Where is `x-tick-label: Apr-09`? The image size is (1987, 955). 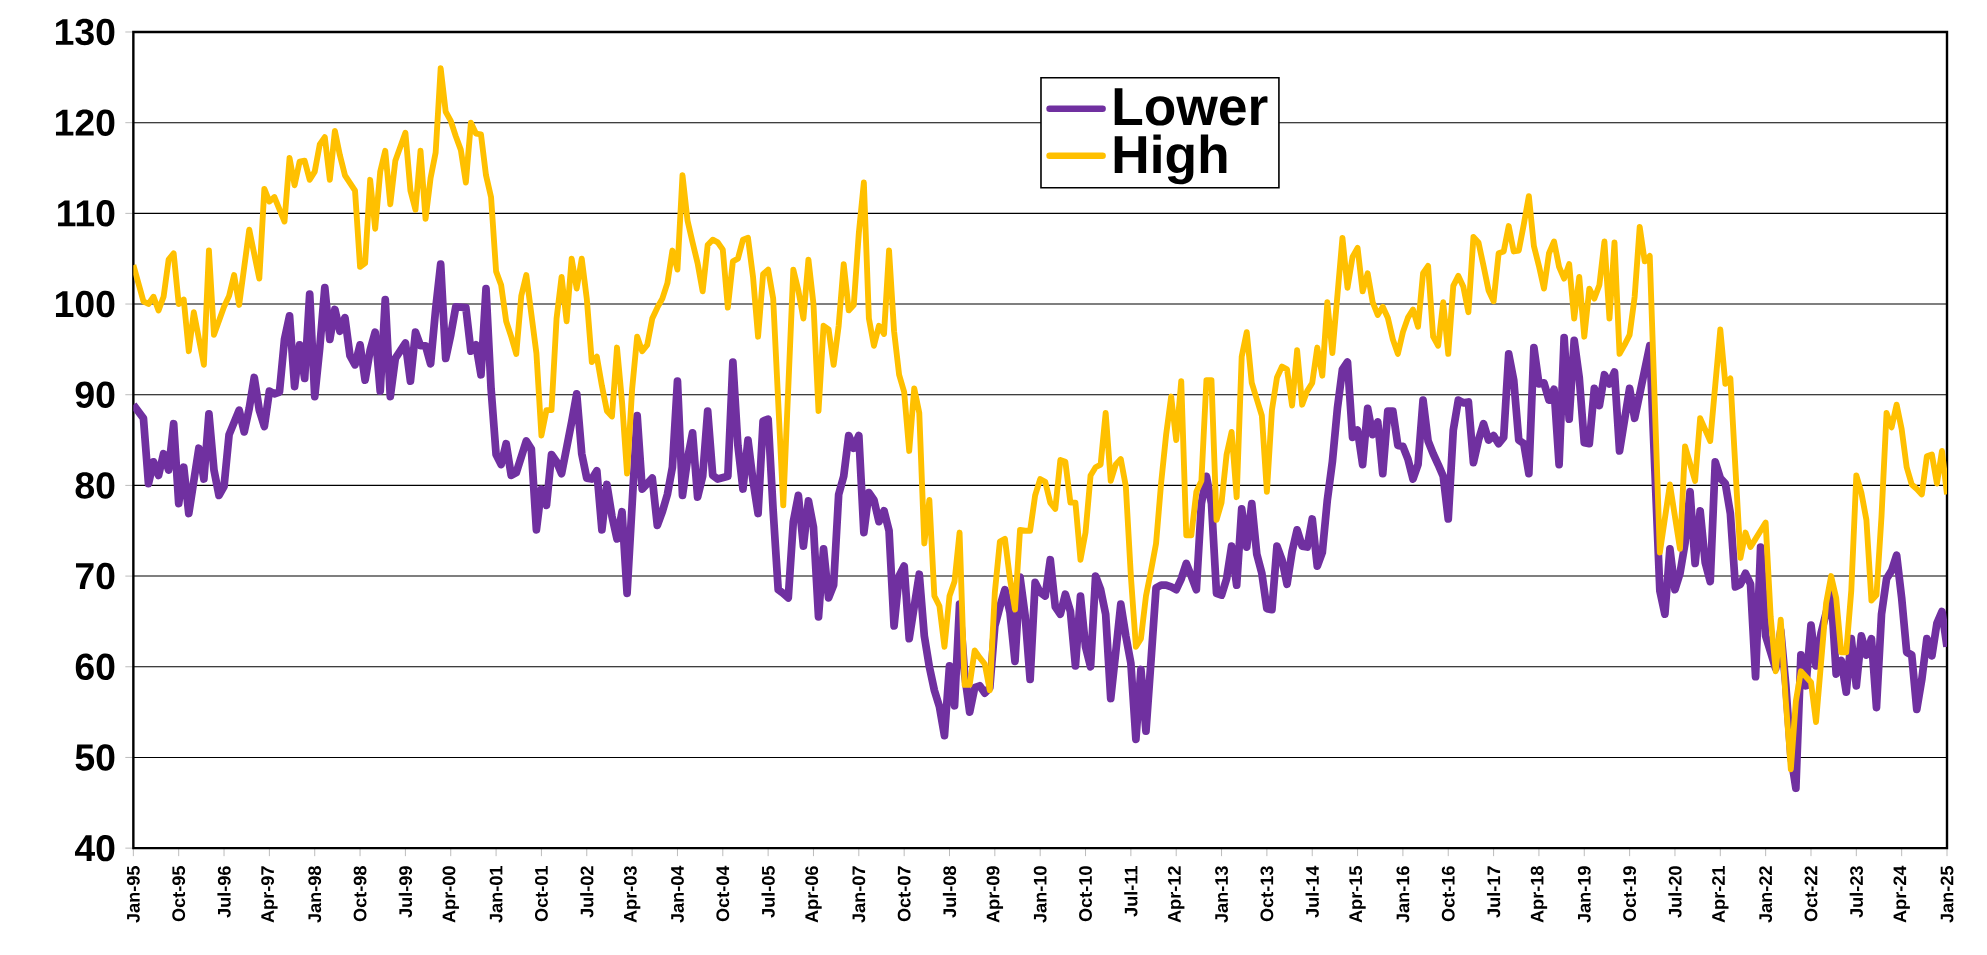 x-tick-label: Apr-09 is located at coordinates (995, 894).